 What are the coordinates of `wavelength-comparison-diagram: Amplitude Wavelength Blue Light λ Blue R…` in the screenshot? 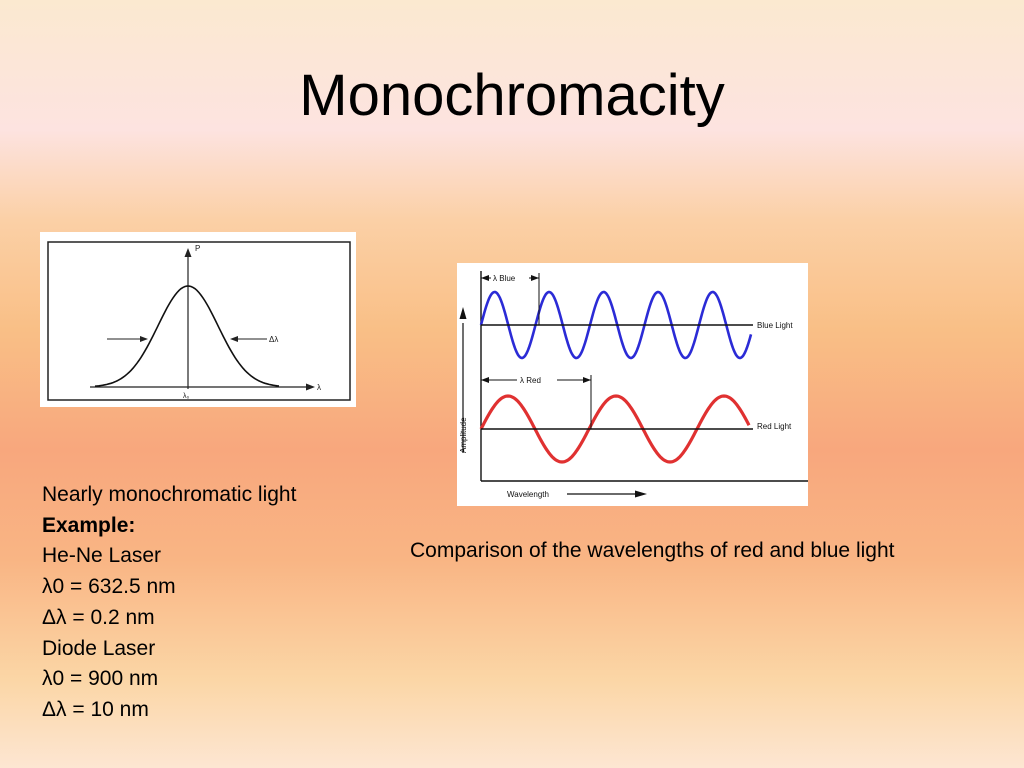 It's located at (633, 385).